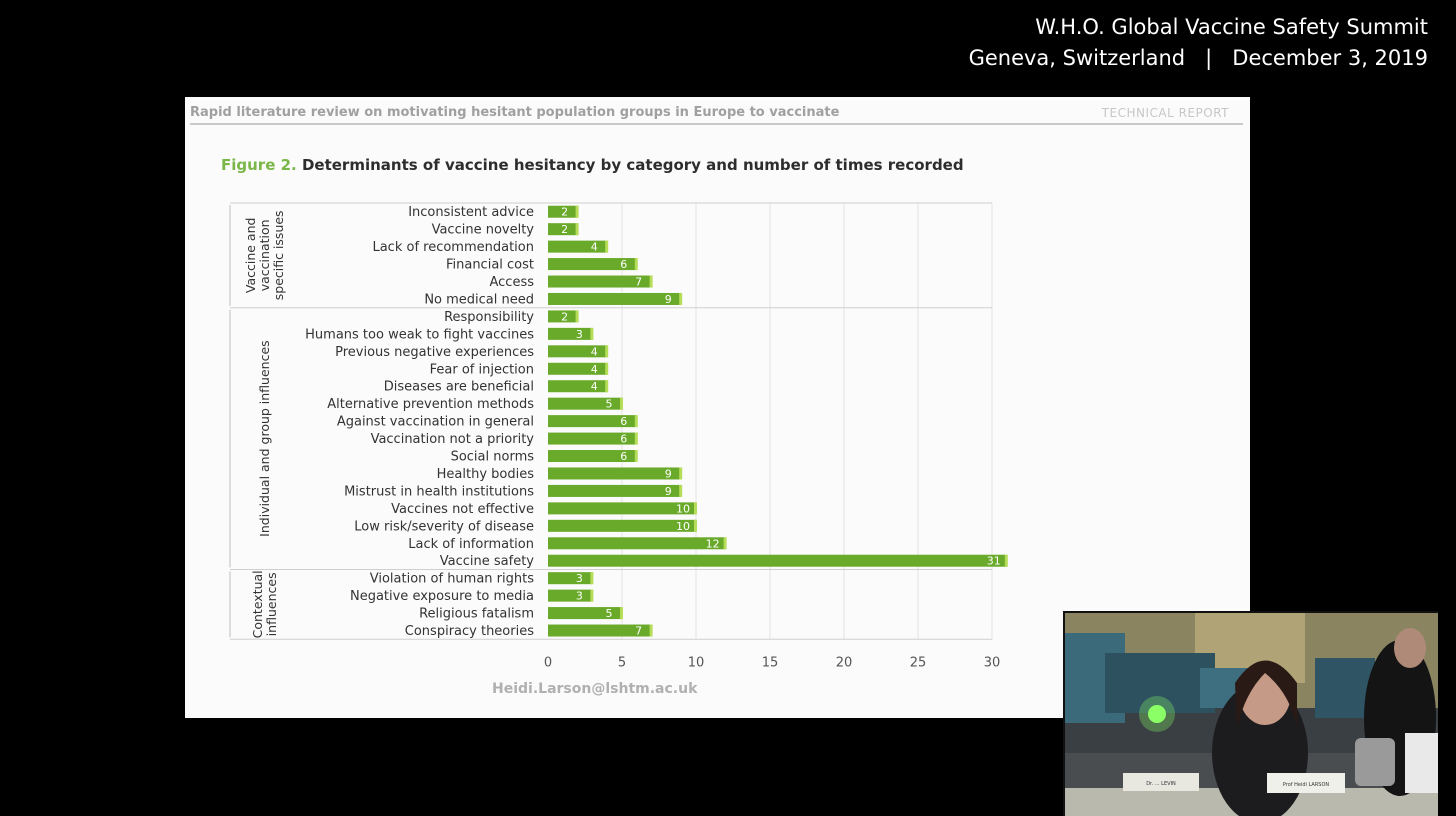  Describe the element at coordinates (489, 317) in the screenshot. I see `category-label: Responsibility` at that location.